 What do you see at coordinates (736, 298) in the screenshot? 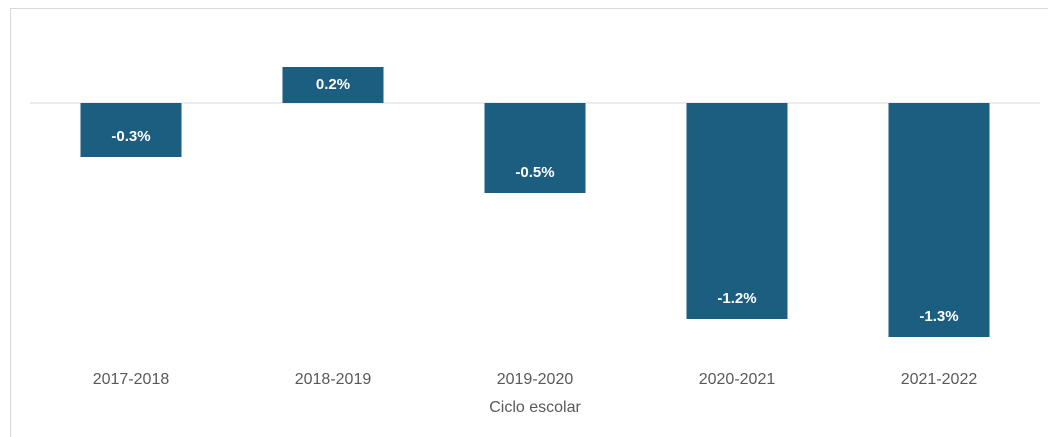
I see `value-label: -1.2%` at bounding box center [736, 298].